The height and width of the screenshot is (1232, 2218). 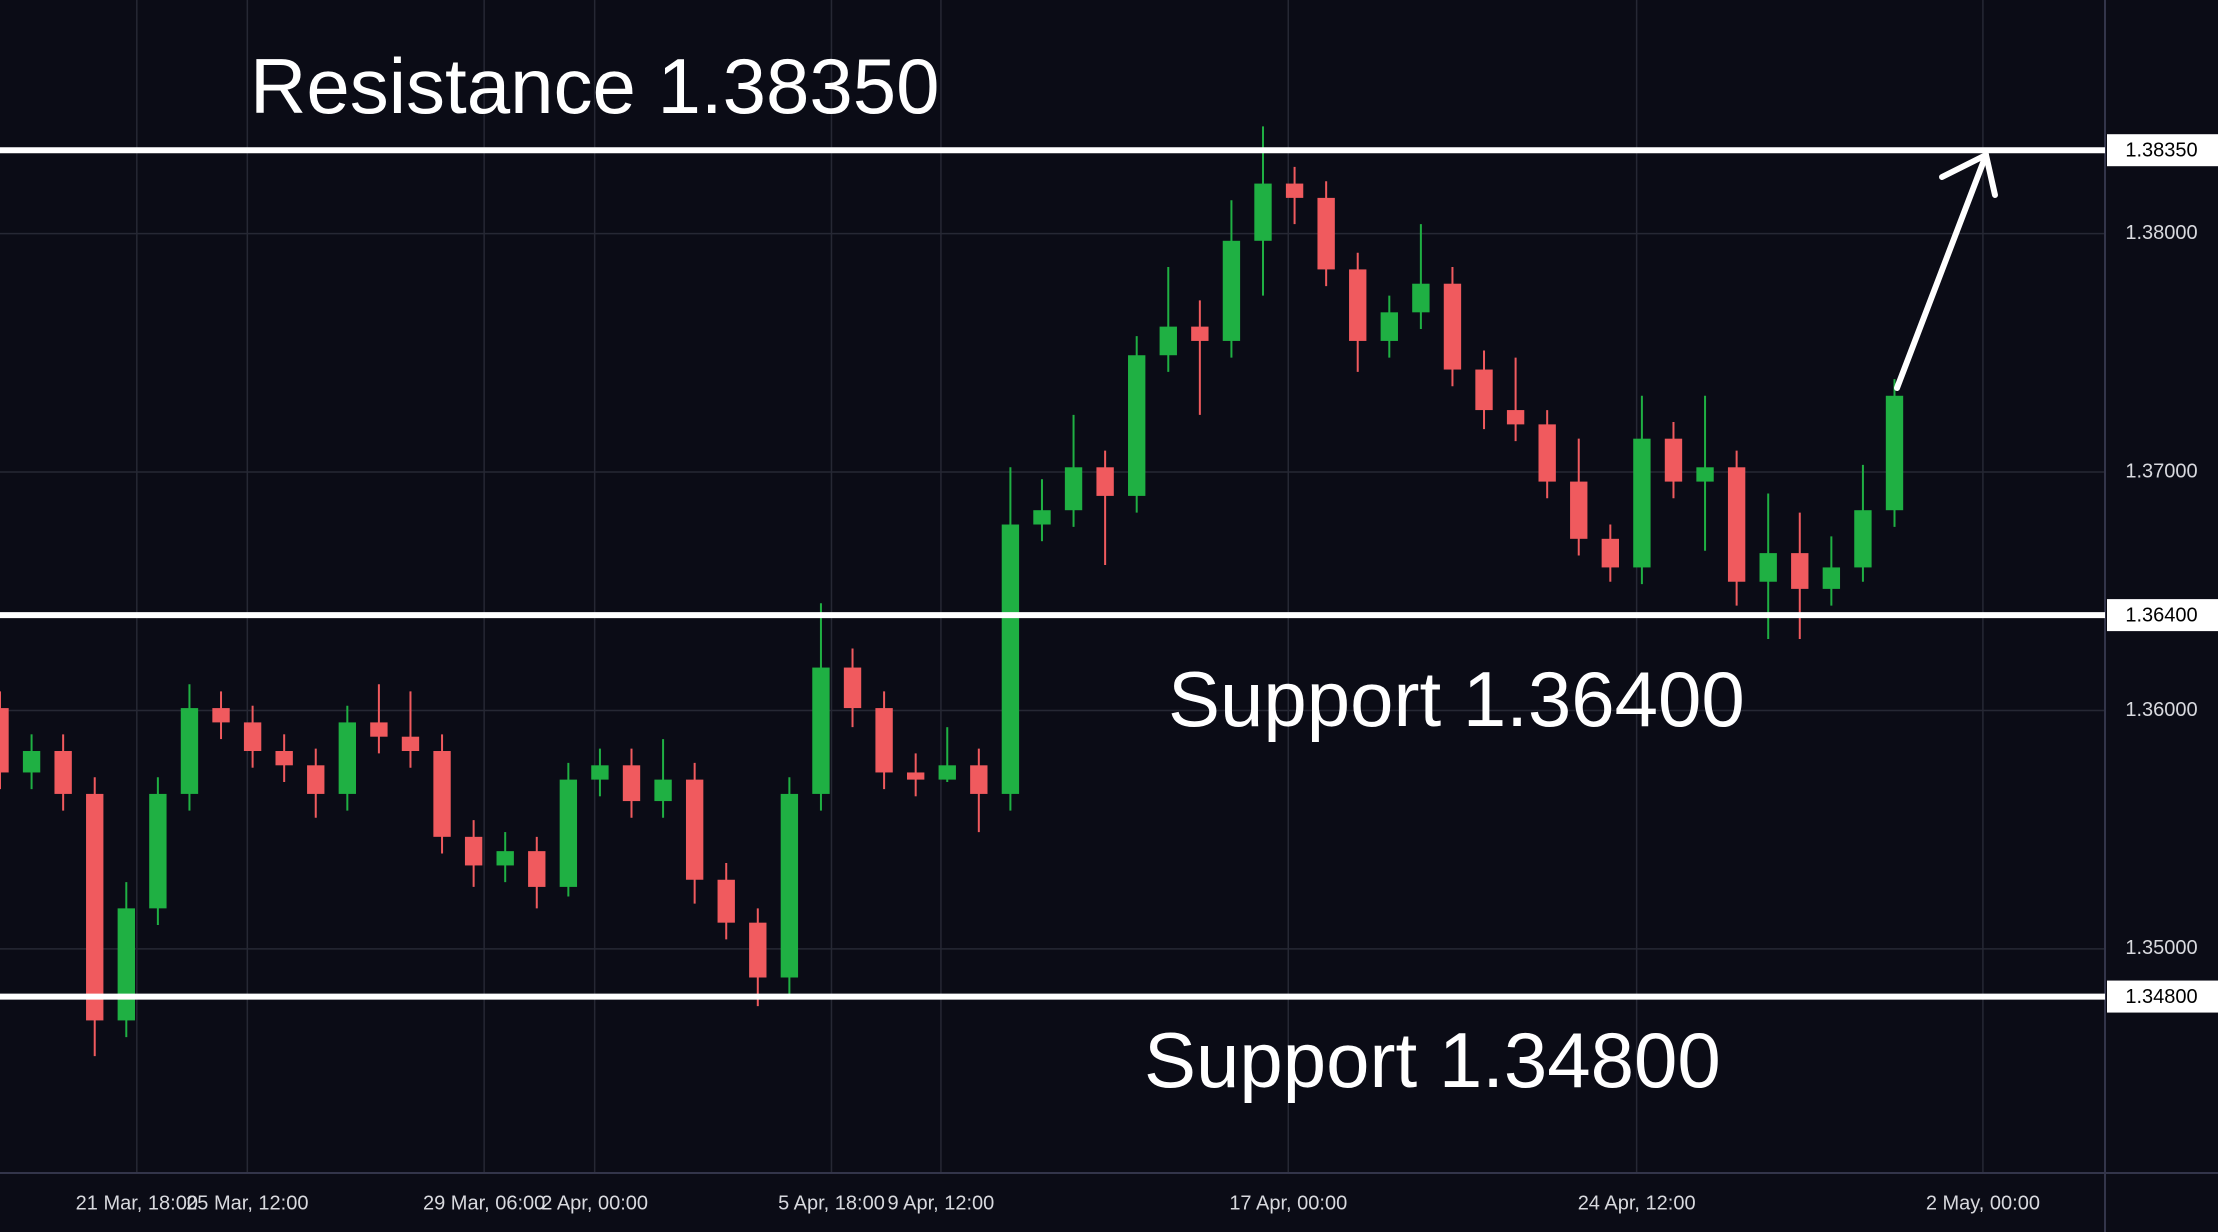 What do you see at coordinates (1456, 699) in the screenshot?
I see `level-annotation: Support 1.36400` at bounding box center [1456, 699].